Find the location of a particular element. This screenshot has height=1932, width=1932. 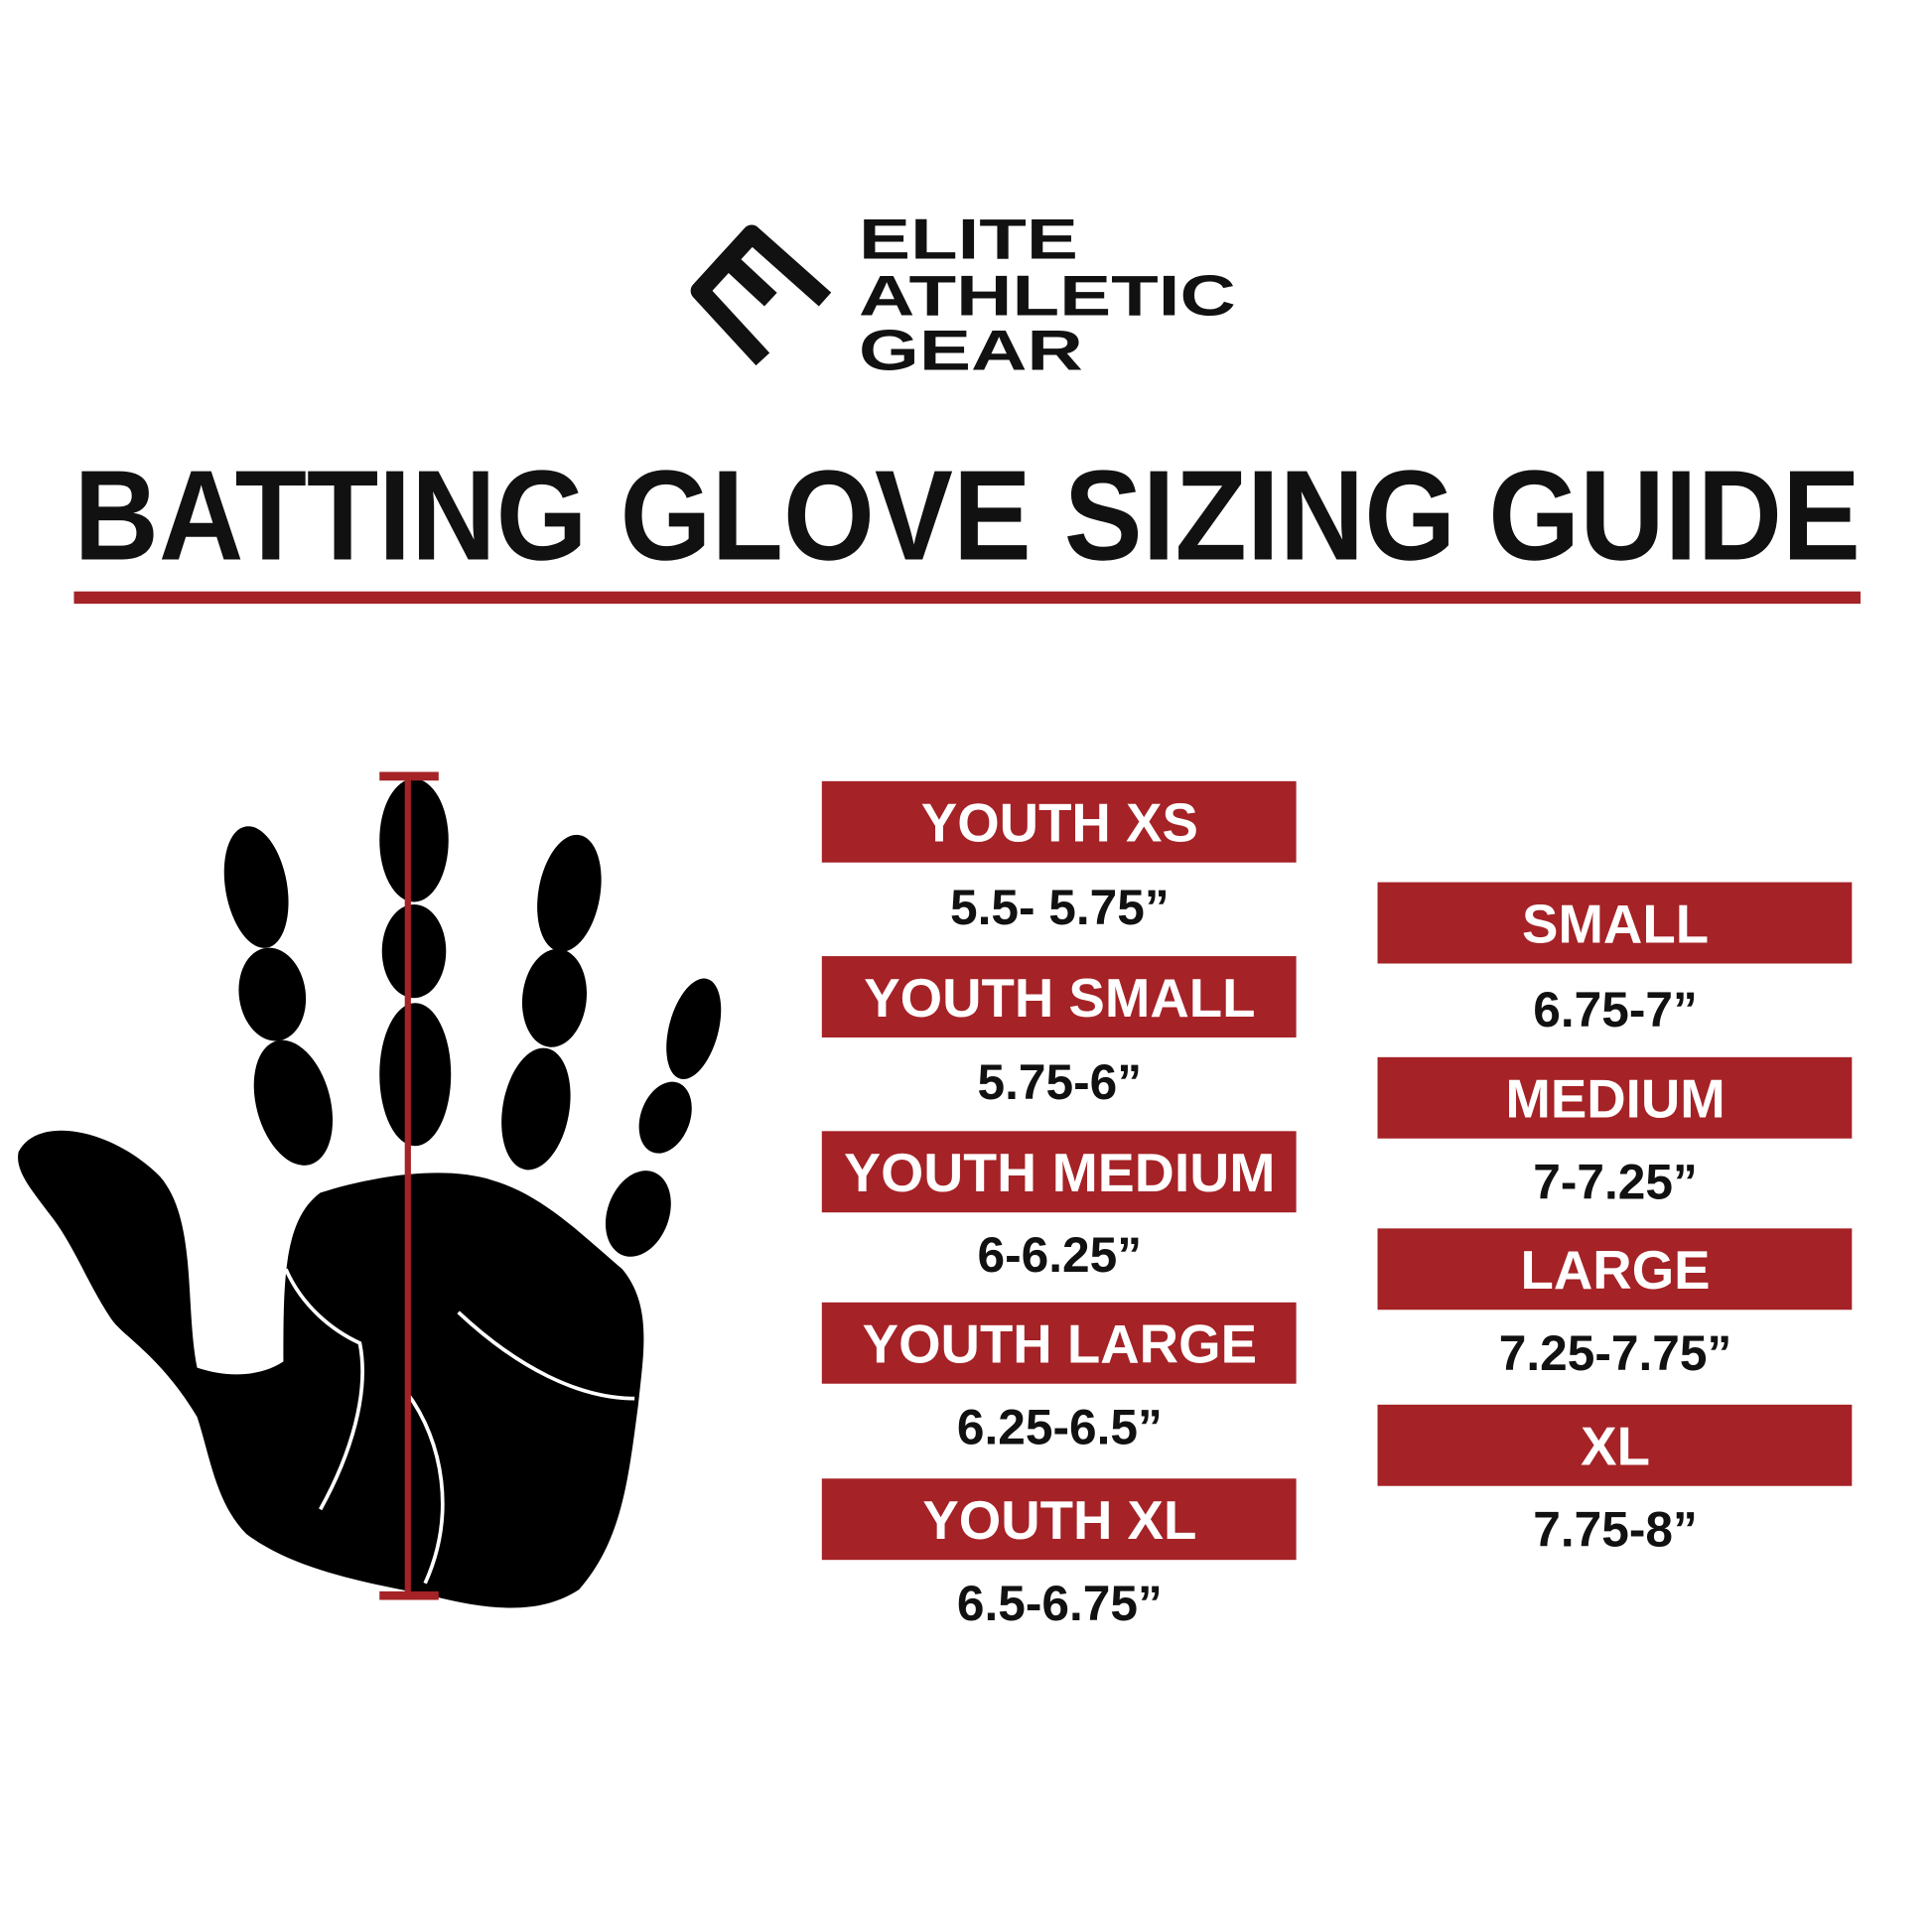

size-label: YOUTH LARGE is located at coordinates (1060, 1345).